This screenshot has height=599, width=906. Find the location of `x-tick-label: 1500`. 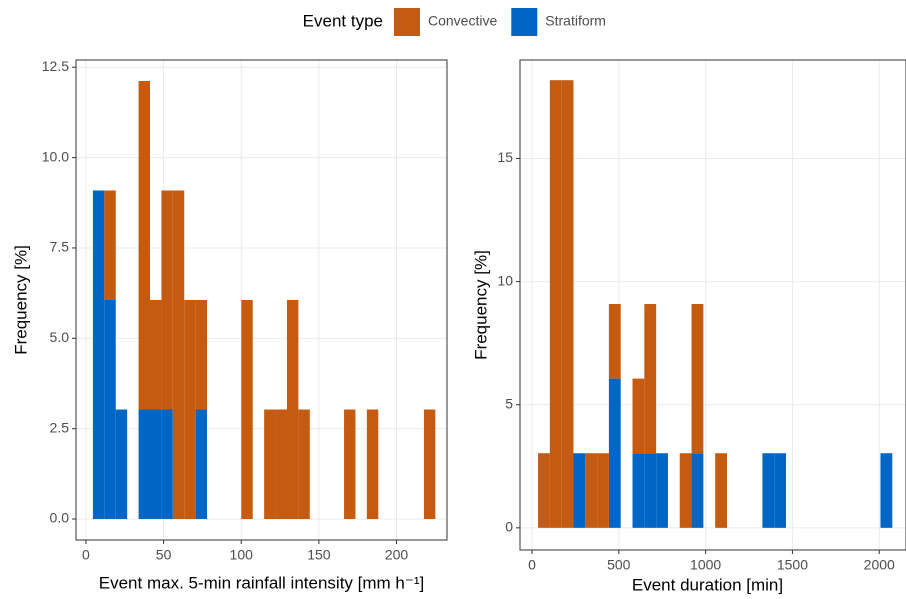

x-tick-label: 1500 is located at coordinates (792, 565).